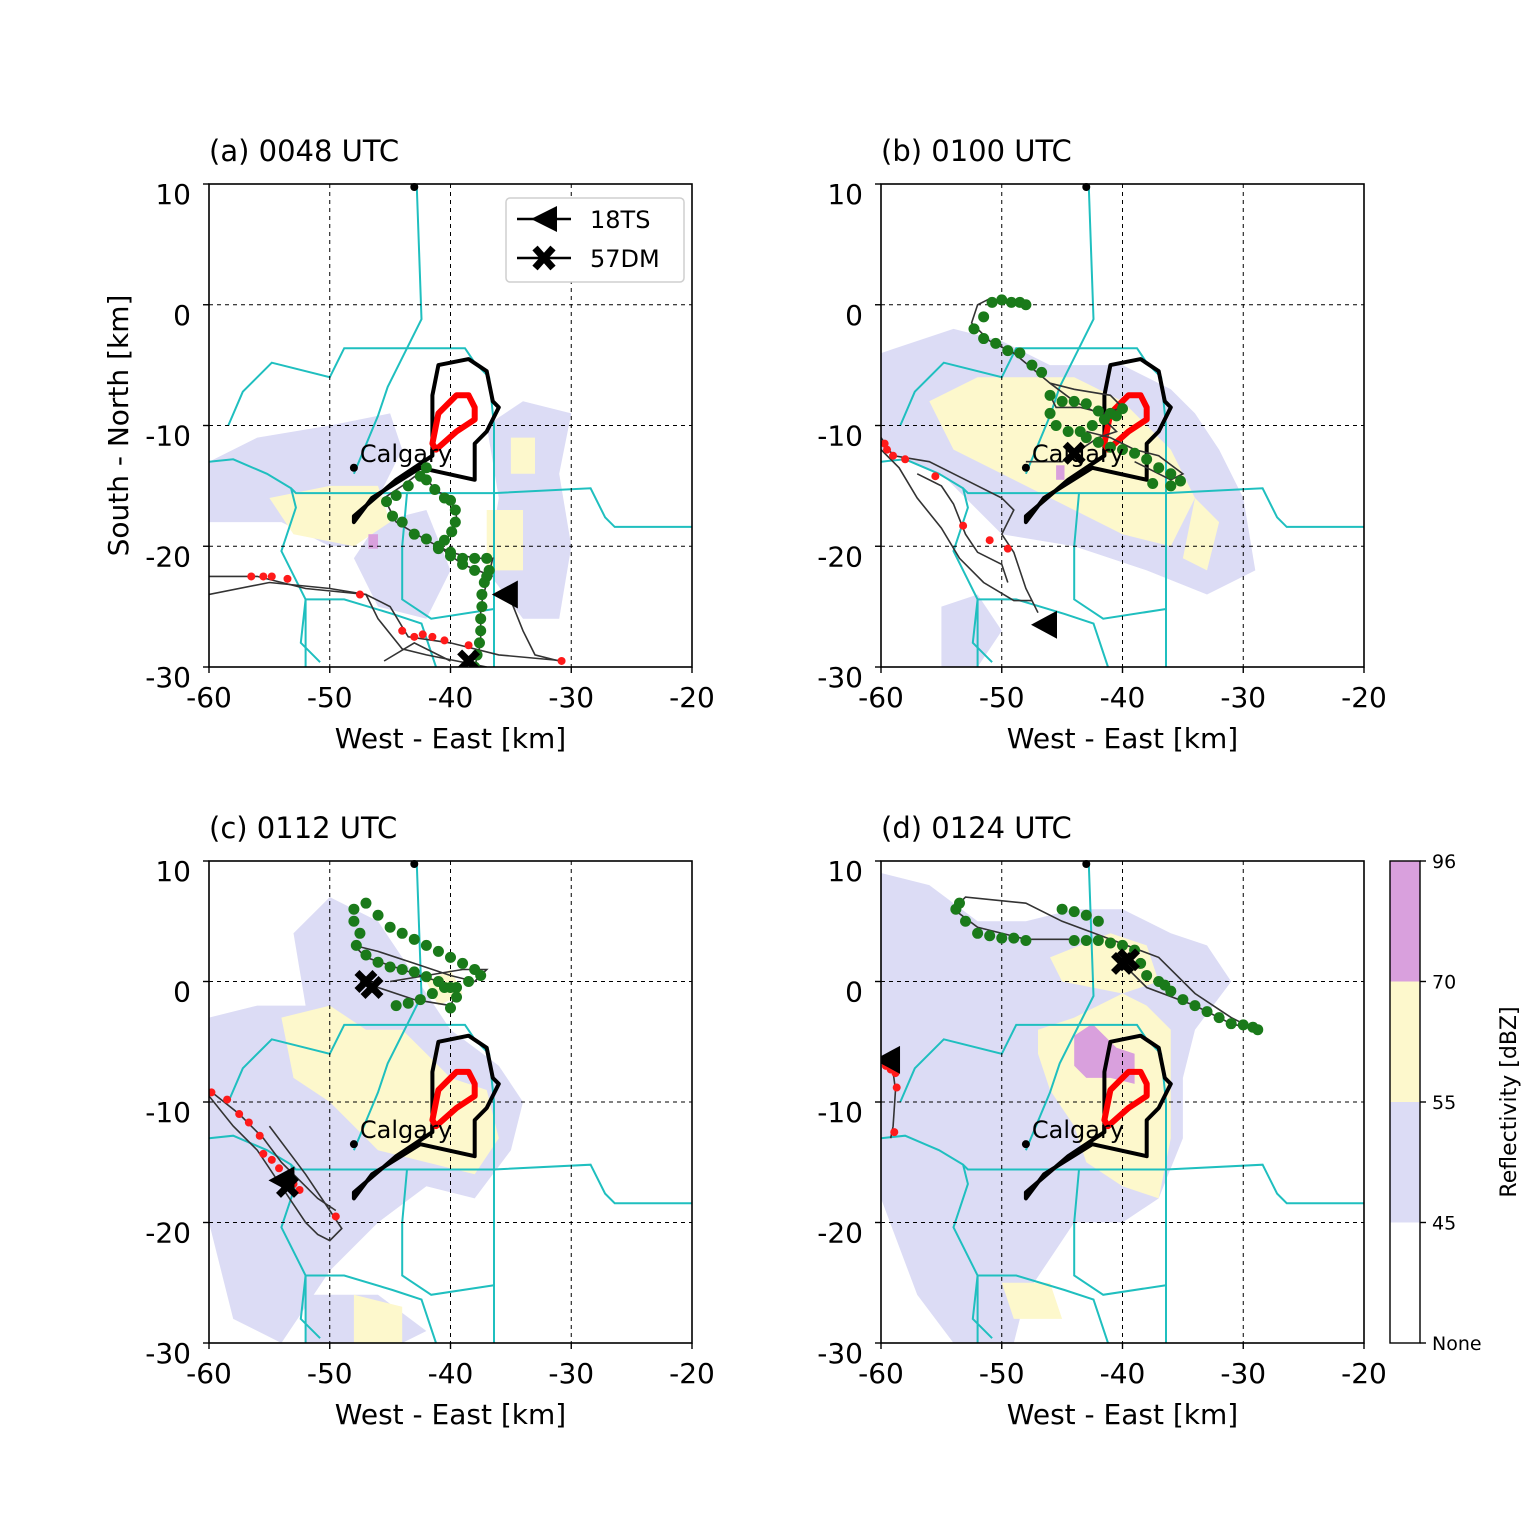  I want to click on marker-57dm, so click(1074, 453).